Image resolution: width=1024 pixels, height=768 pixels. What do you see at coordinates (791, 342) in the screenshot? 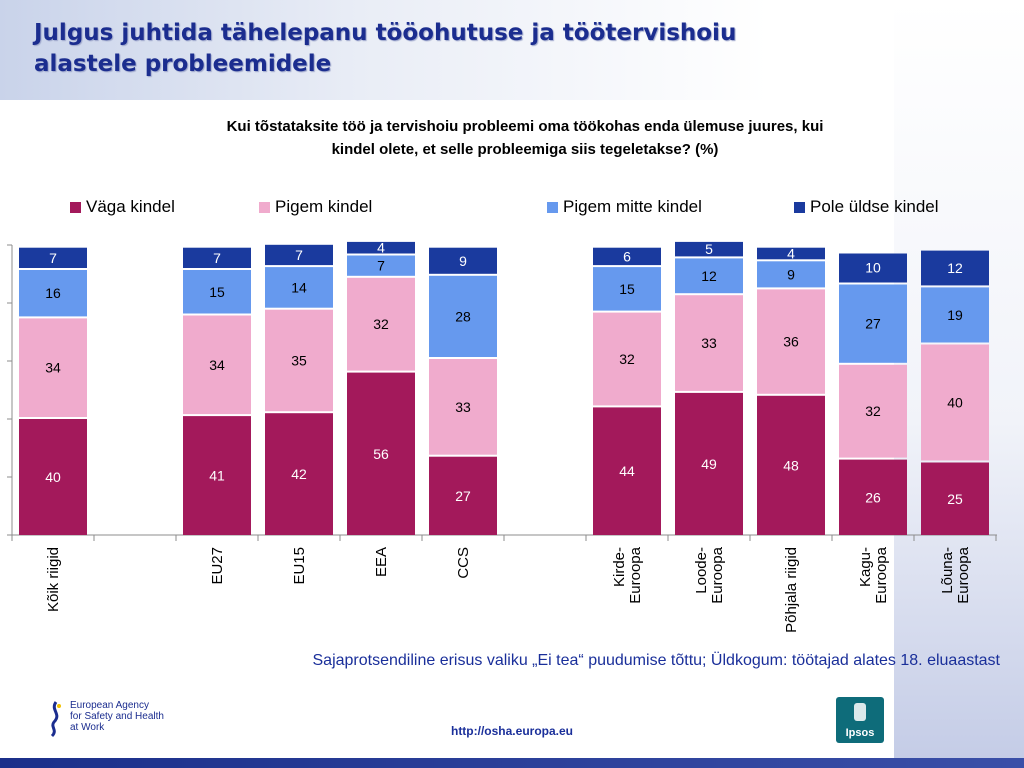
I see `data-label: 36` at bounding box center [791, 342].